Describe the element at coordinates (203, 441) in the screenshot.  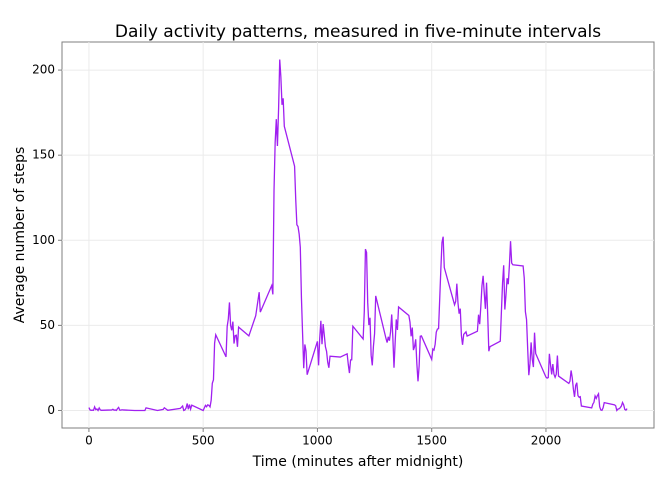
I see `x-tick-label: 500` at that location.